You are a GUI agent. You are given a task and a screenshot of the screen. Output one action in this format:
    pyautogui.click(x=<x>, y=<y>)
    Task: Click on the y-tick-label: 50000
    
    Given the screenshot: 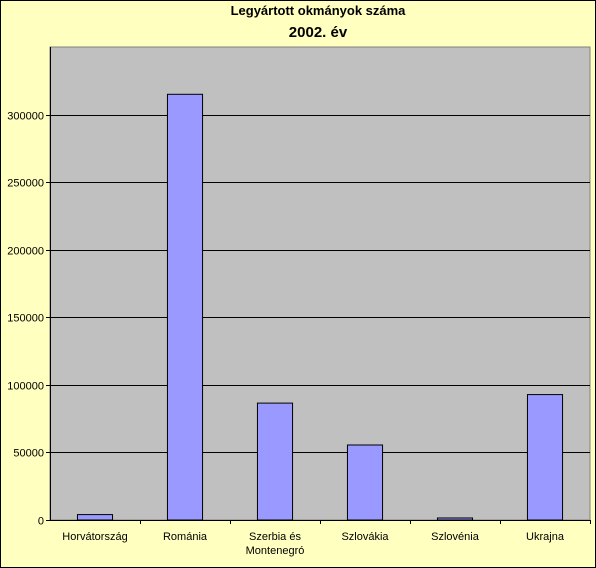 What is the action you would take?
    pyautogui.click(x=28, y=454)
    